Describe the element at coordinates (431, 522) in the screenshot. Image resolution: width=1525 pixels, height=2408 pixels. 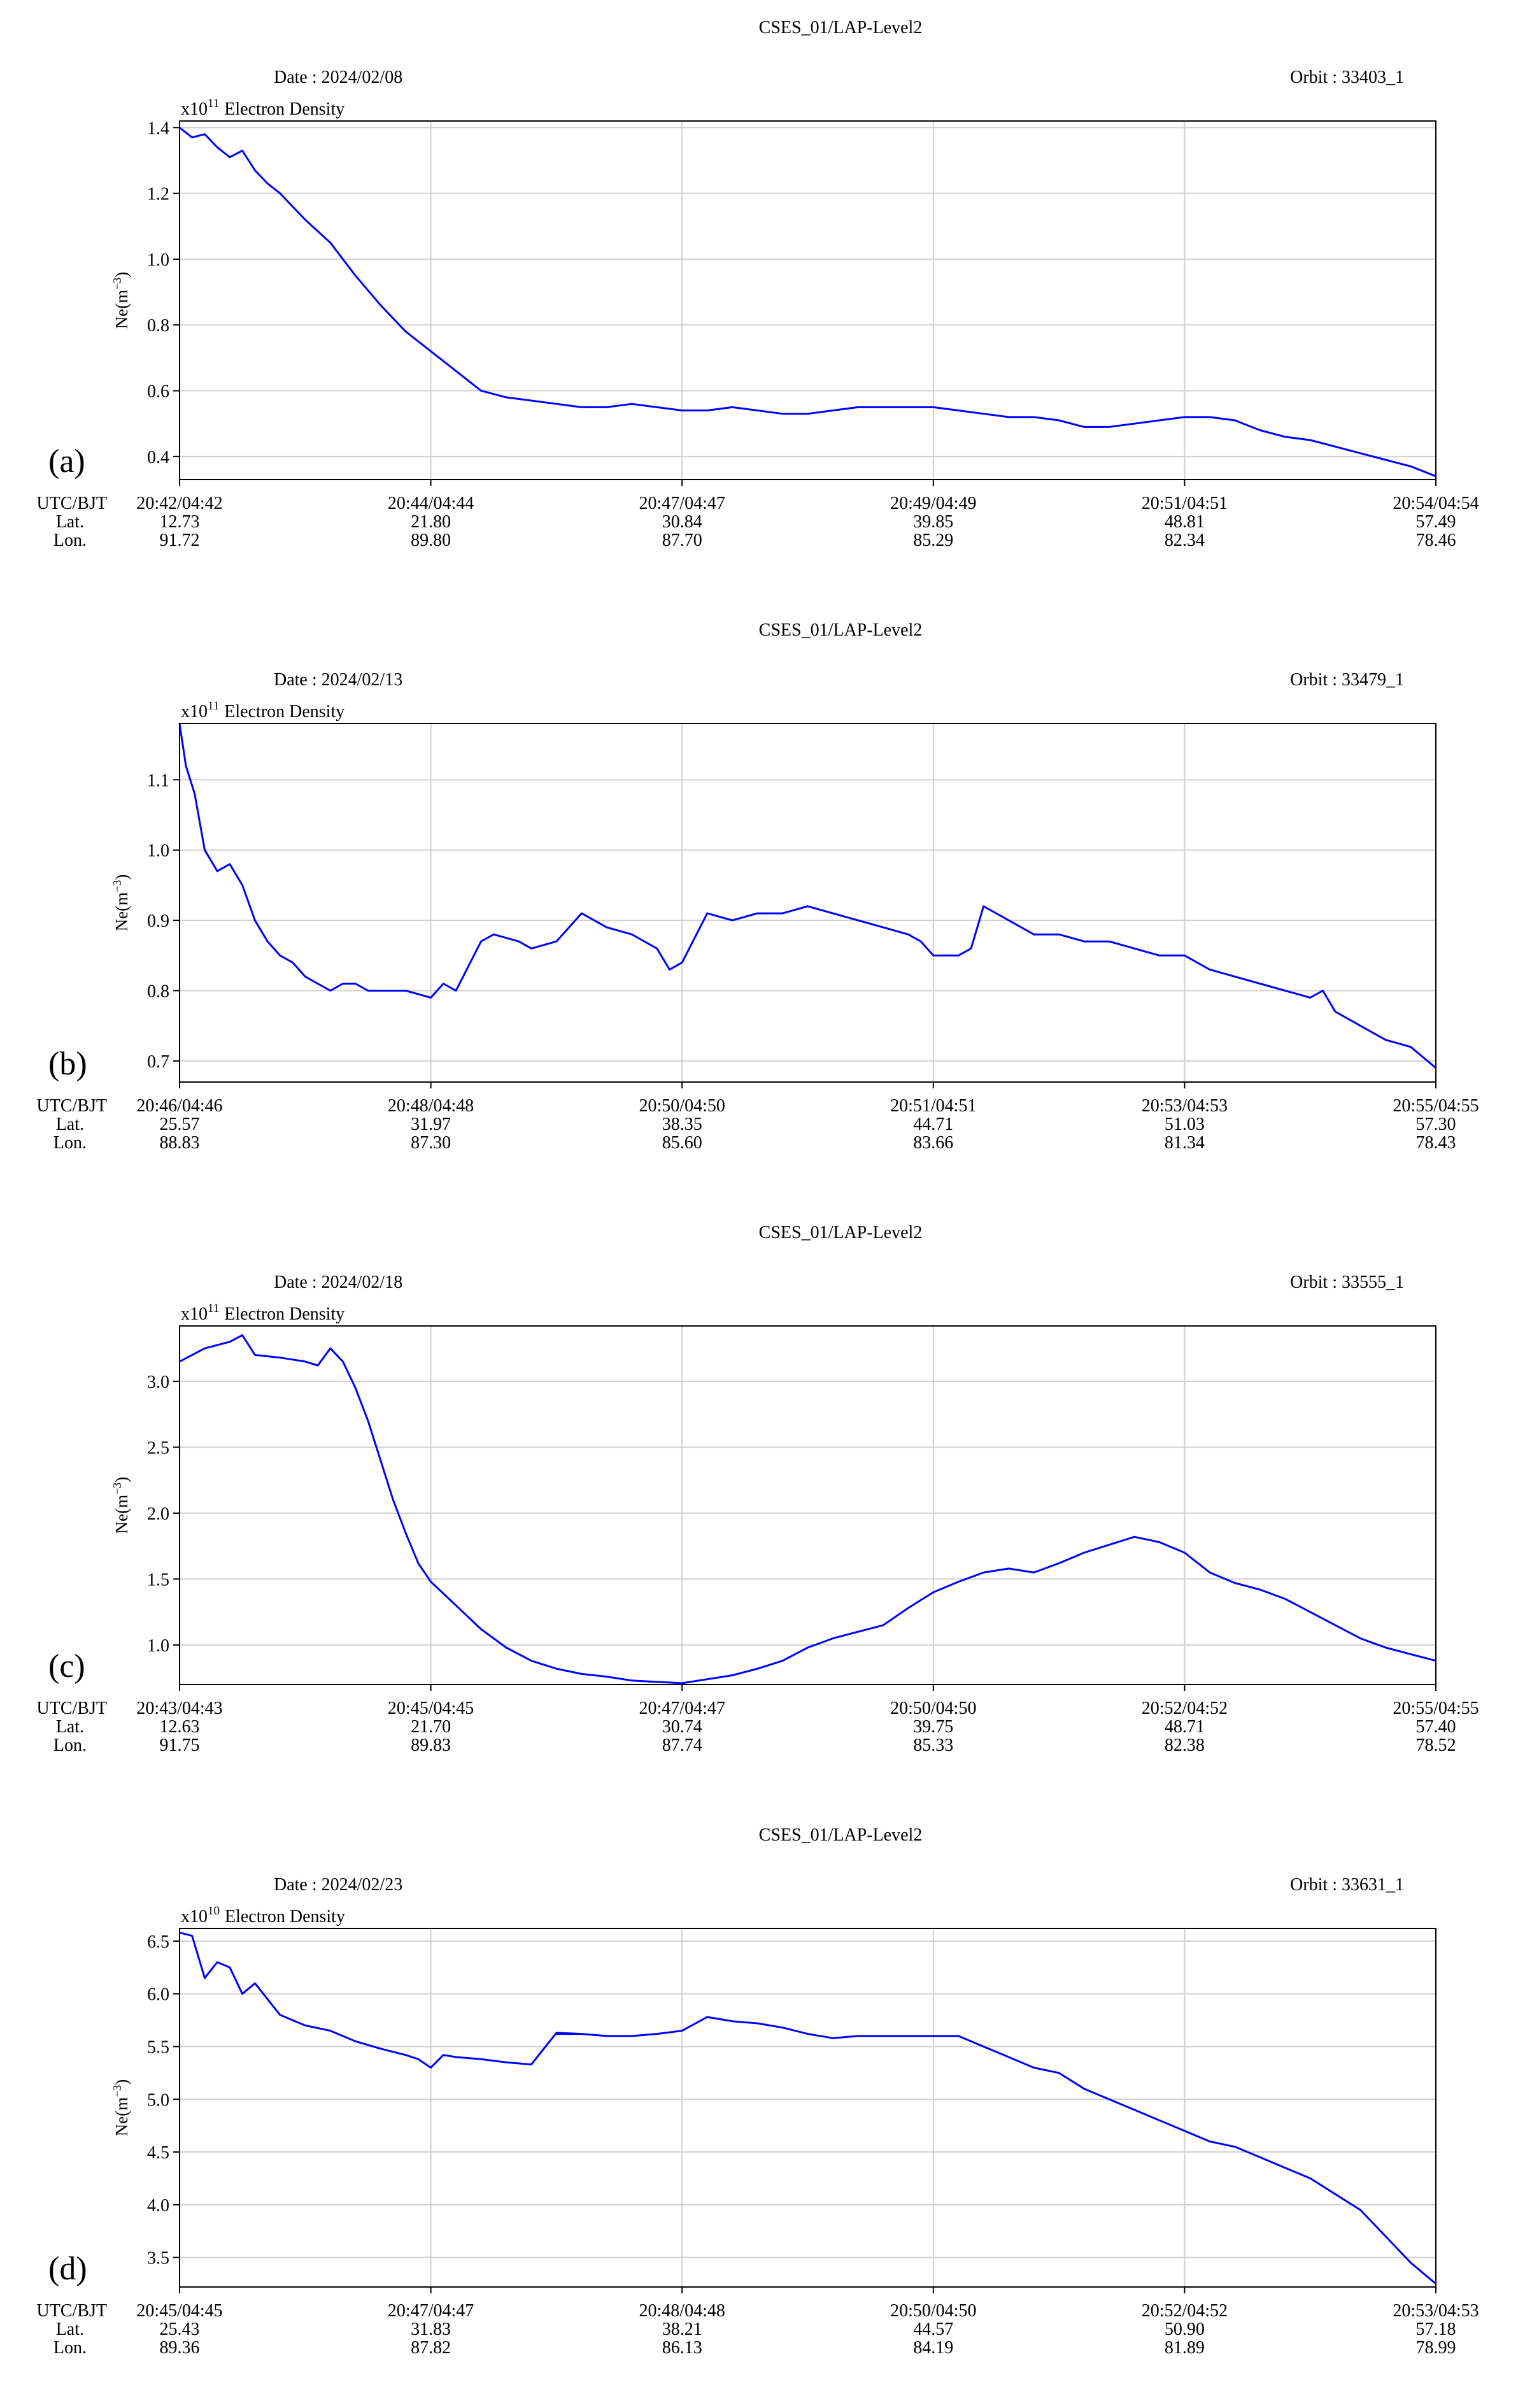
I see `x-tick-lat: 21.80` at that location.